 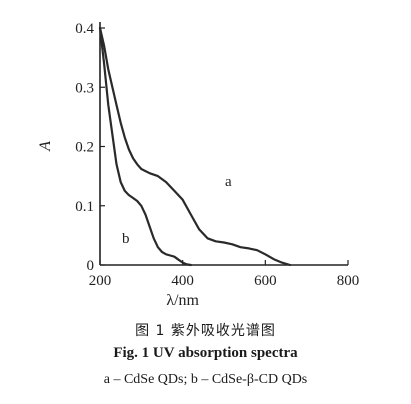 What do you see at coordinates (84, 148) in the screenshot?
I see `y-tick-label: 0.2` at bounding box center [84, 148].